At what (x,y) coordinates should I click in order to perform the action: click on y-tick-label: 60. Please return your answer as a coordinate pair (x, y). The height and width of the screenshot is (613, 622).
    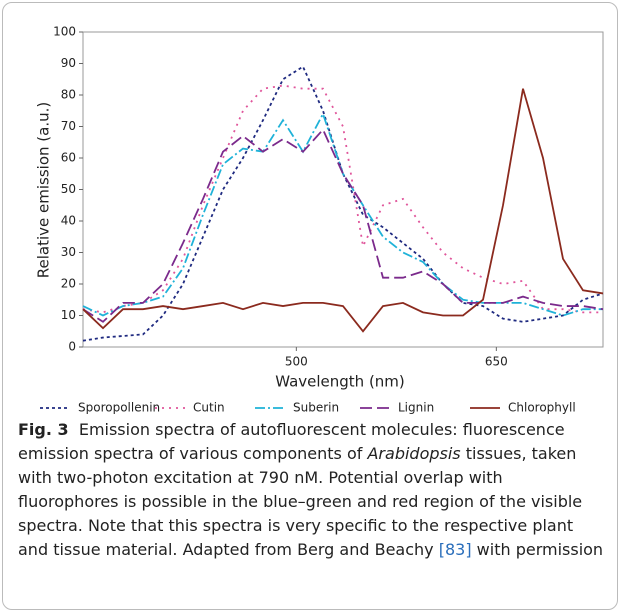
    Looking at the image, I should click on (68, 158).